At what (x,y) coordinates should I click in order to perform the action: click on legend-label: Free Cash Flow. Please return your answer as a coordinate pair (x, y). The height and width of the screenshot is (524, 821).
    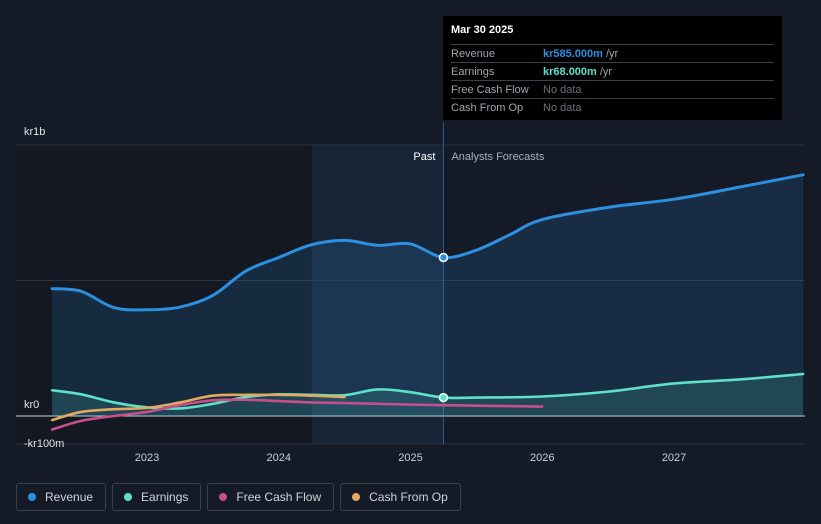
    Looking at the image, I should click on (279, 497).